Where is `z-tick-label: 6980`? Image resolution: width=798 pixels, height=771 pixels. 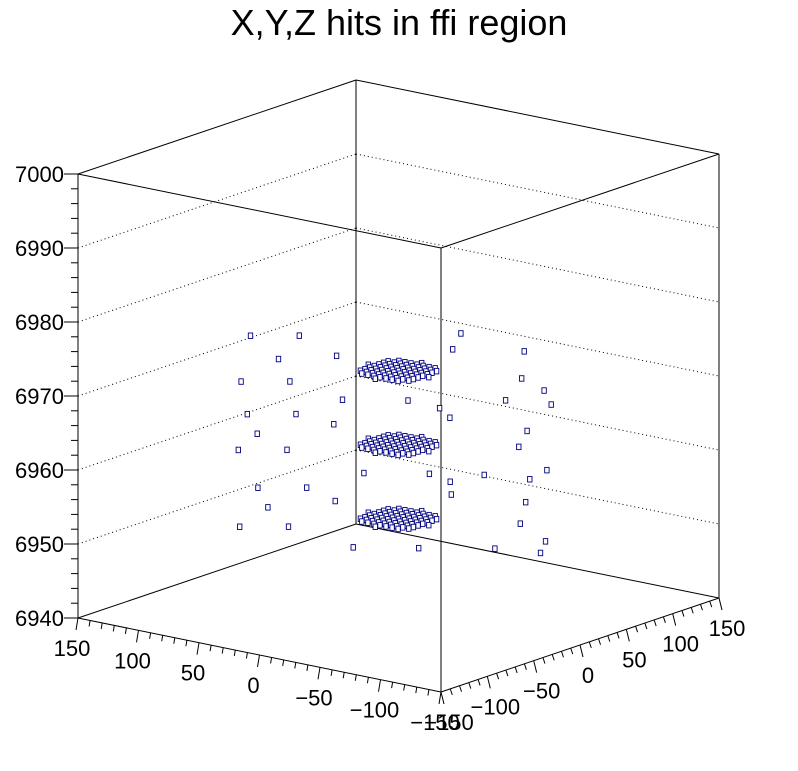 z-tick-label: 6980 is located at coordinates (39, 322).